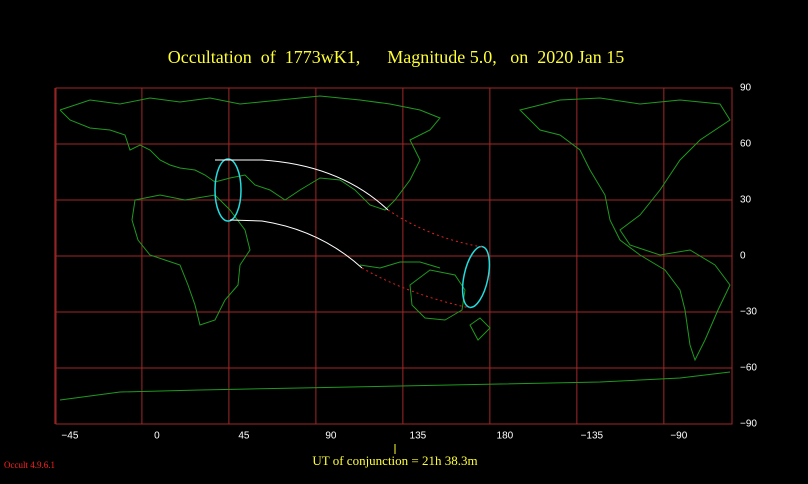  Describe the element at coordinates (748, 312) in the screenshot. I see `y-tick-label: −30` at that location.